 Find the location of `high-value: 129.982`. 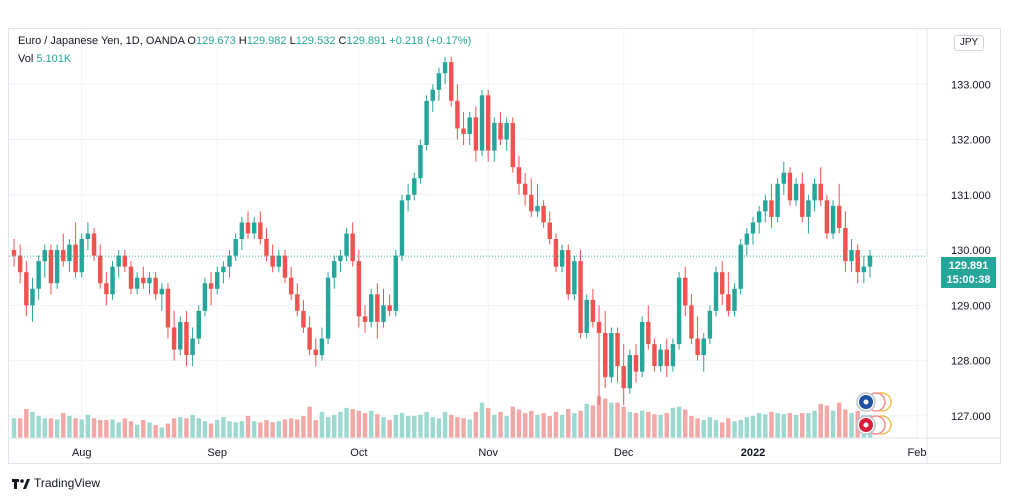

high-value: 129.982 is located at coordinates (266, 41).